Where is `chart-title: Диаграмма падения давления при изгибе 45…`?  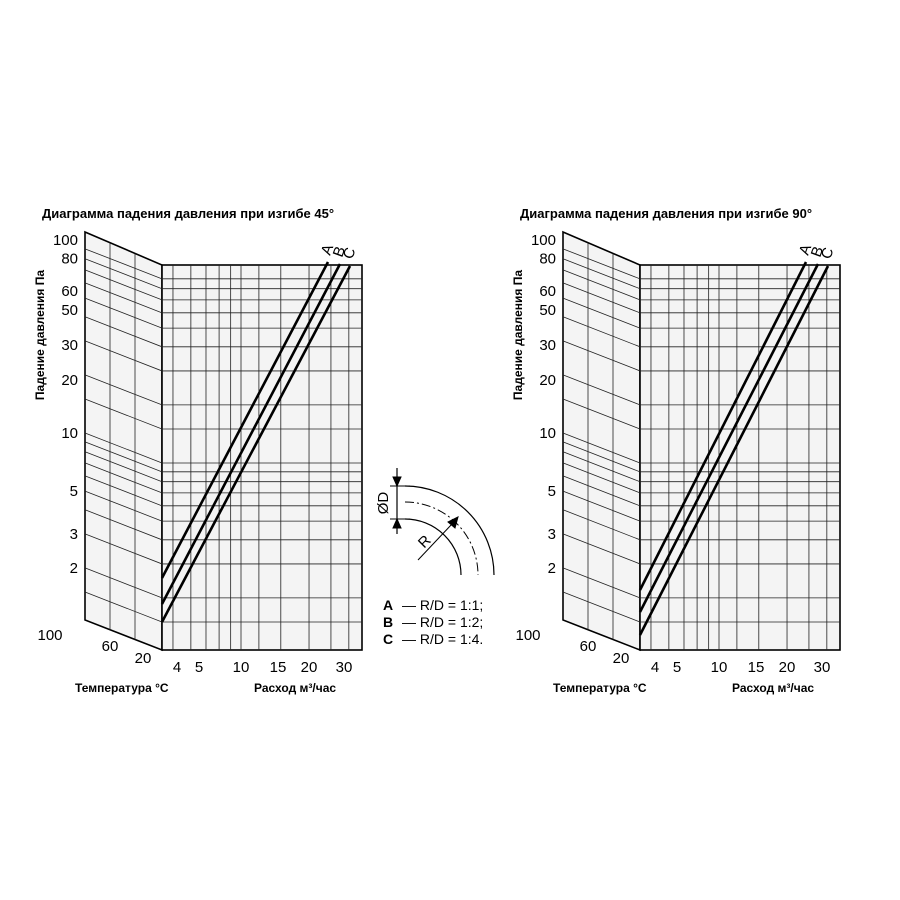 chart-title: Диаграмма падения давления при изгибе 45… is located at coordinates (188, 213).